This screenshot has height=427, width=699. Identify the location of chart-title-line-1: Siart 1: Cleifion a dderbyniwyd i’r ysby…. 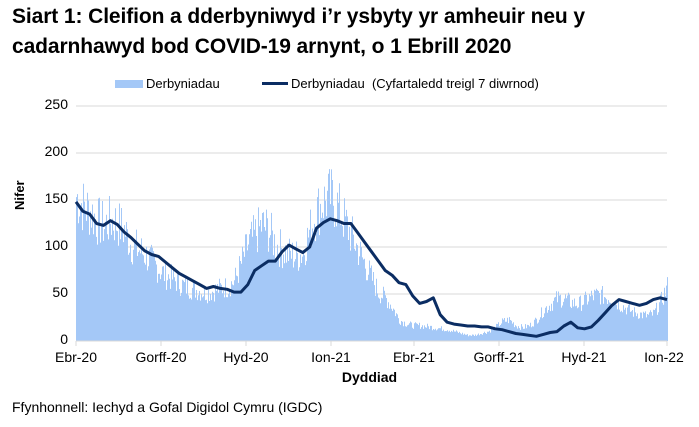
(298, 16).